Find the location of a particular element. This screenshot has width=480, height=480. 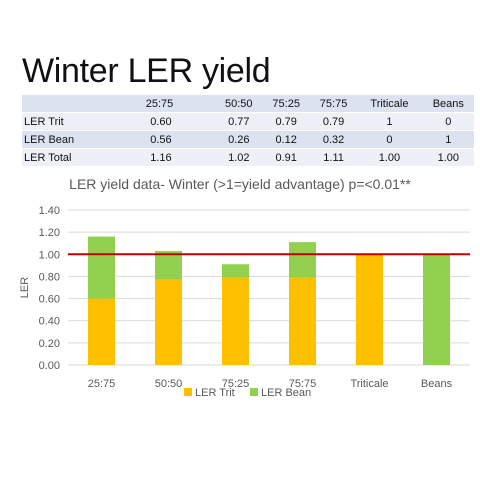

y-tick-label: 0.00 is located at coordinates (49, 366).